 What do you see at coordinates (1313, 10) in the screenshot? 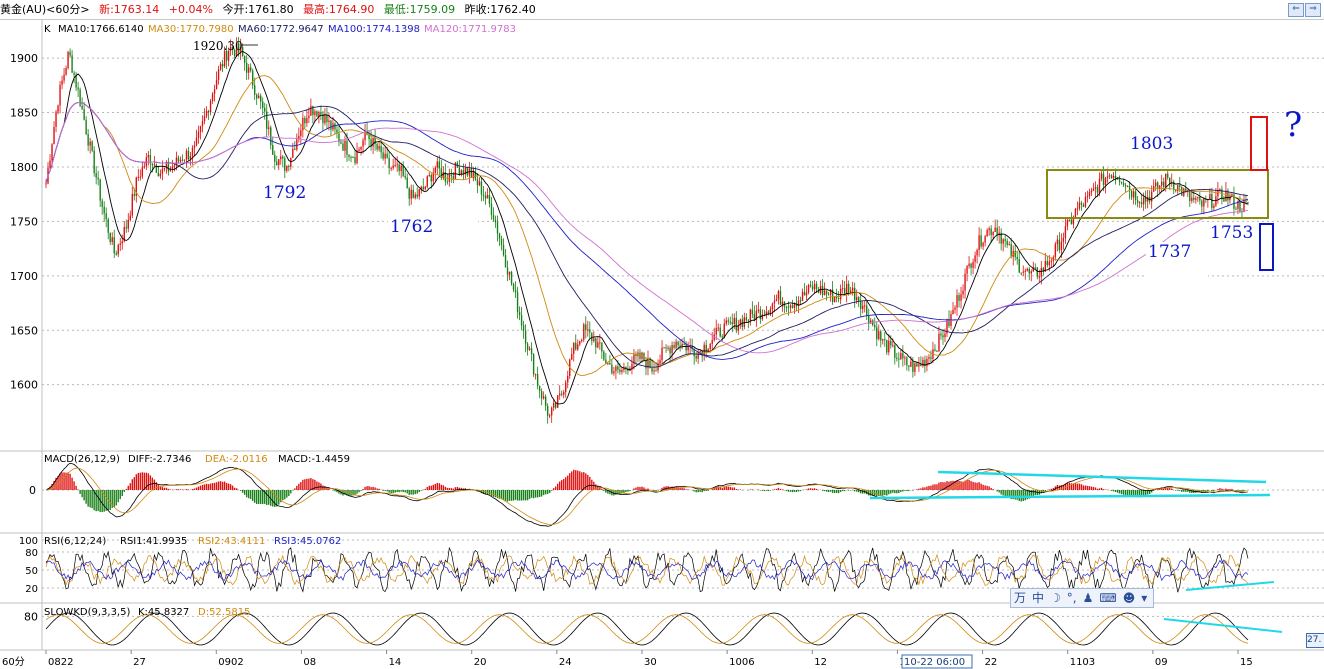
I see `next-arrow-icon: ⇒` at bounding box center [1313, 10].